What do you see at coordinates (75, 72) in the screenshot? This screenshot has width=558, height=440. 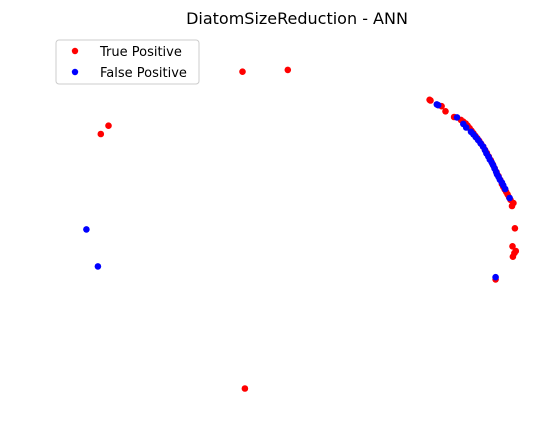 I see `legend-marker-false-positive` at bounding box center [75, 72].